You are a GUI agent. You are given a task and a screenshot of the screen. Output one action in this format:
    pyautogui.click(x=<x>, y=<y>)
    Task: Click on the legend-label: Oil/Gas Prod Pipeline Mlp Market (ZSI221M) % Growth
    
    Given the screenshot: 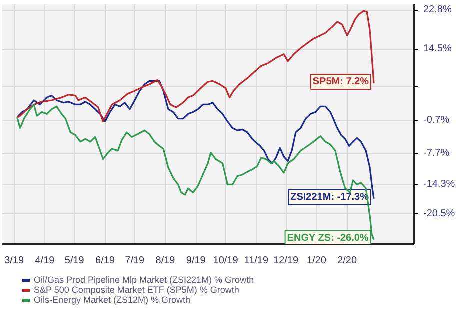 What is the action you would take?
    pyautogui.click(x=144, y=280)
    